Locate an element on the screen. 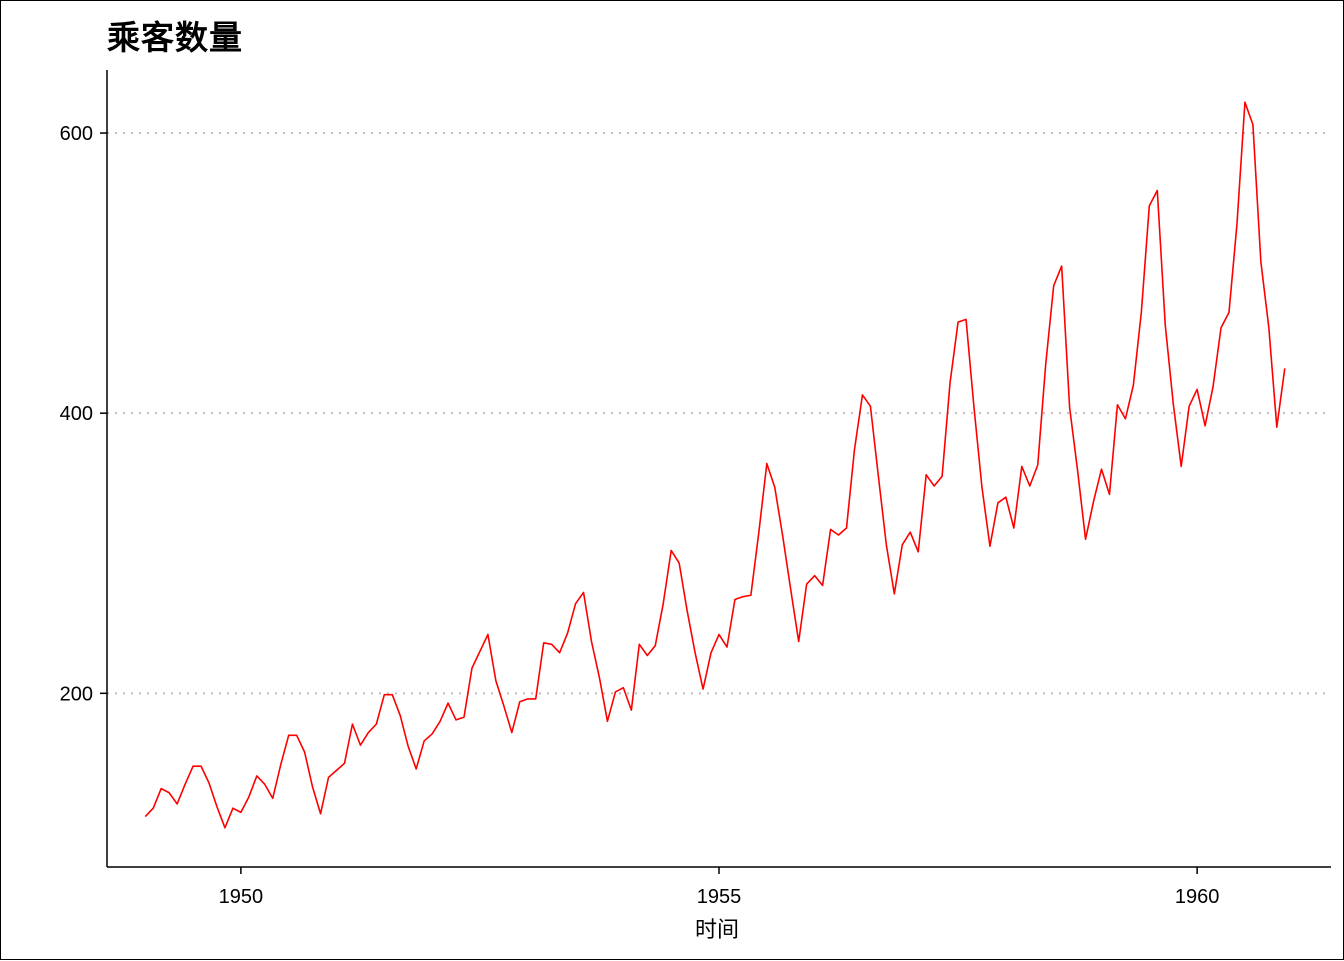  chart-title: 乘客数量 is located at coordinates (175, 37).